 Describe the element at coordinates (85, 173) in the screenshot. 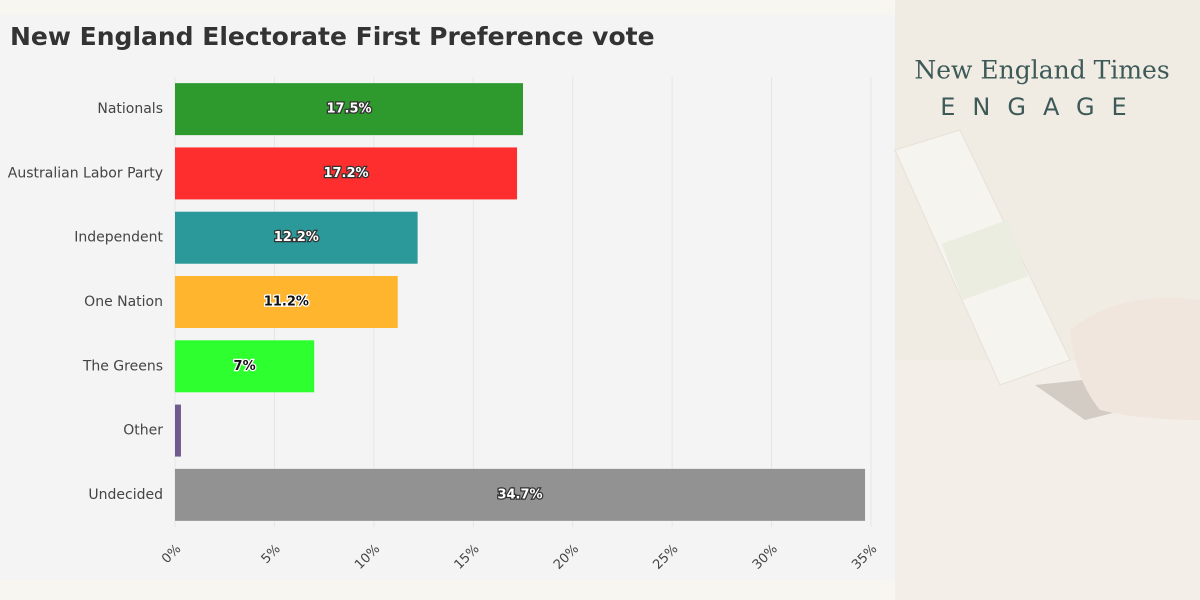

I see `y-tick-label: Australian Labor Party` at that location.